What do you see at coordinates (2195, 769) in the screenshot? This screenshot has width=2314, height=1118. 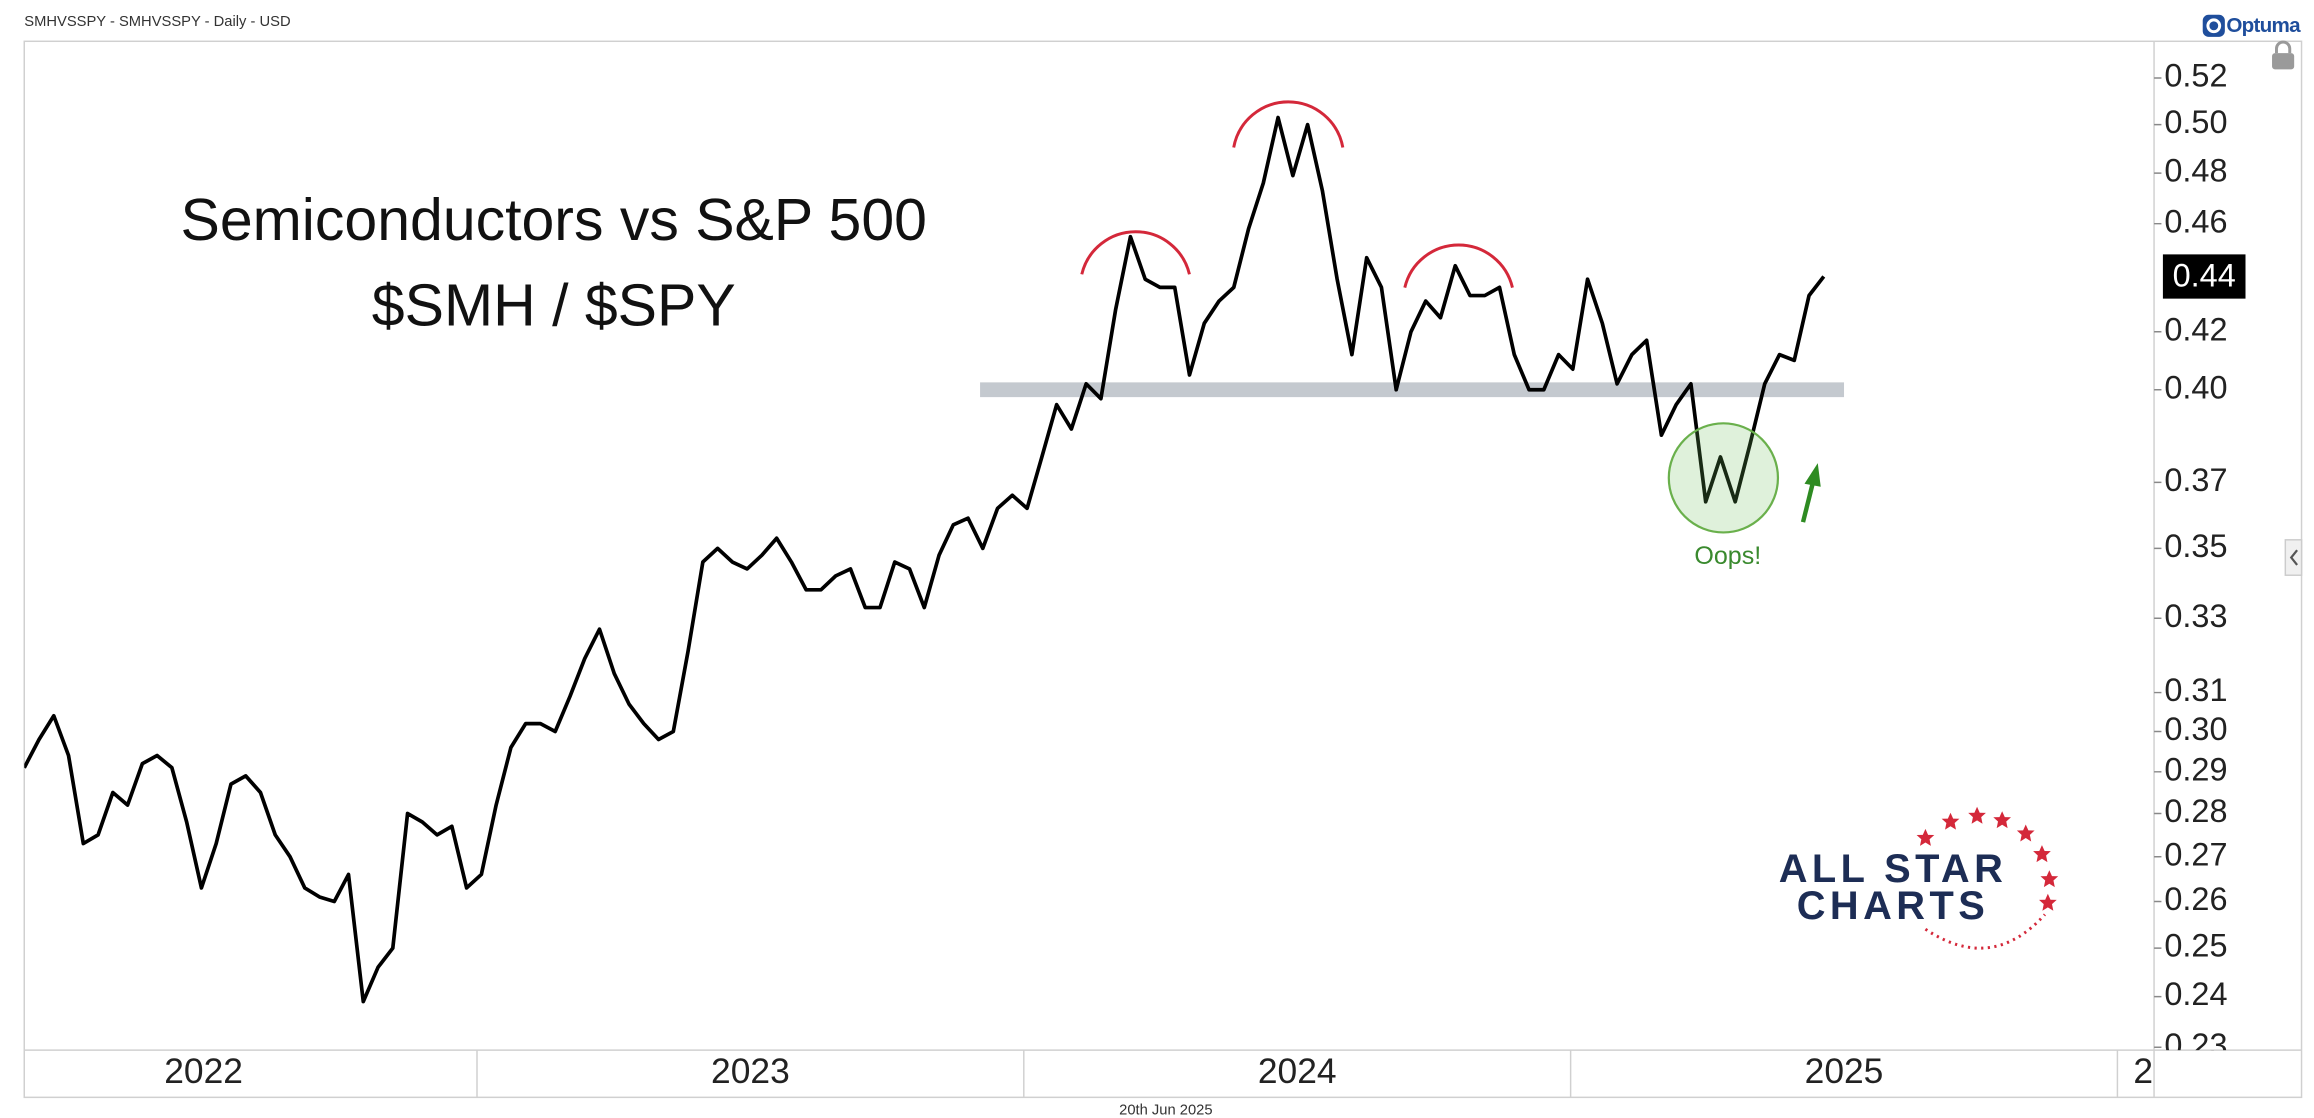 I see `y-tick-label: 0.29` at bounding box center [2195, 769].